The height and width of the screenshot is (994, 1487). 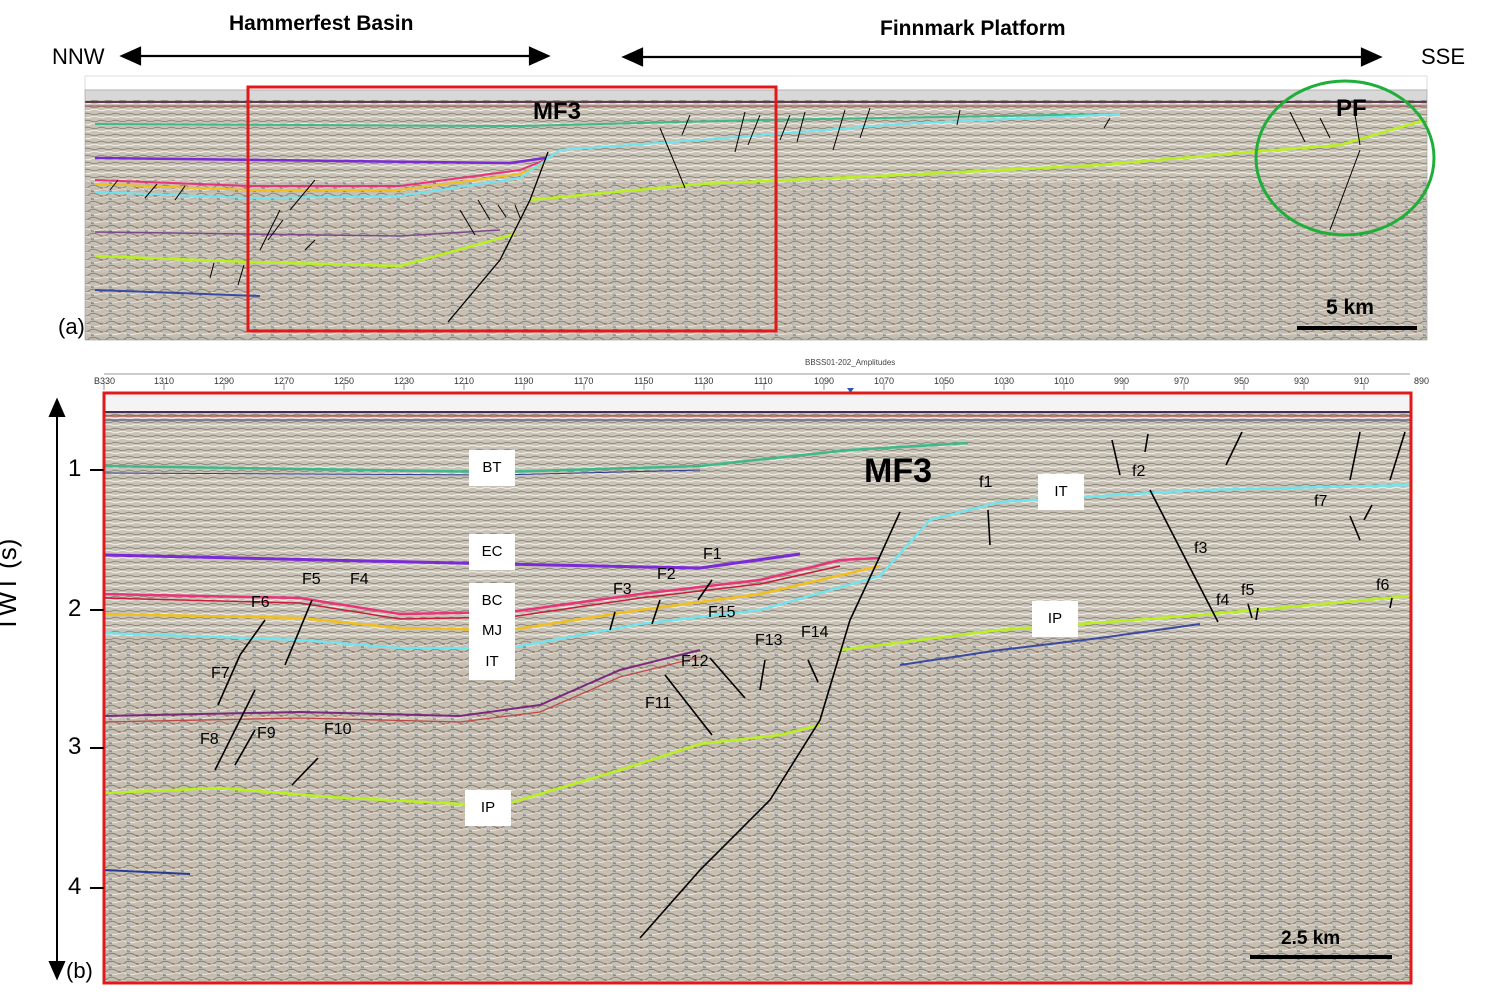 I want to click on fault-label-f15: F15, so click(x=722, y=613).